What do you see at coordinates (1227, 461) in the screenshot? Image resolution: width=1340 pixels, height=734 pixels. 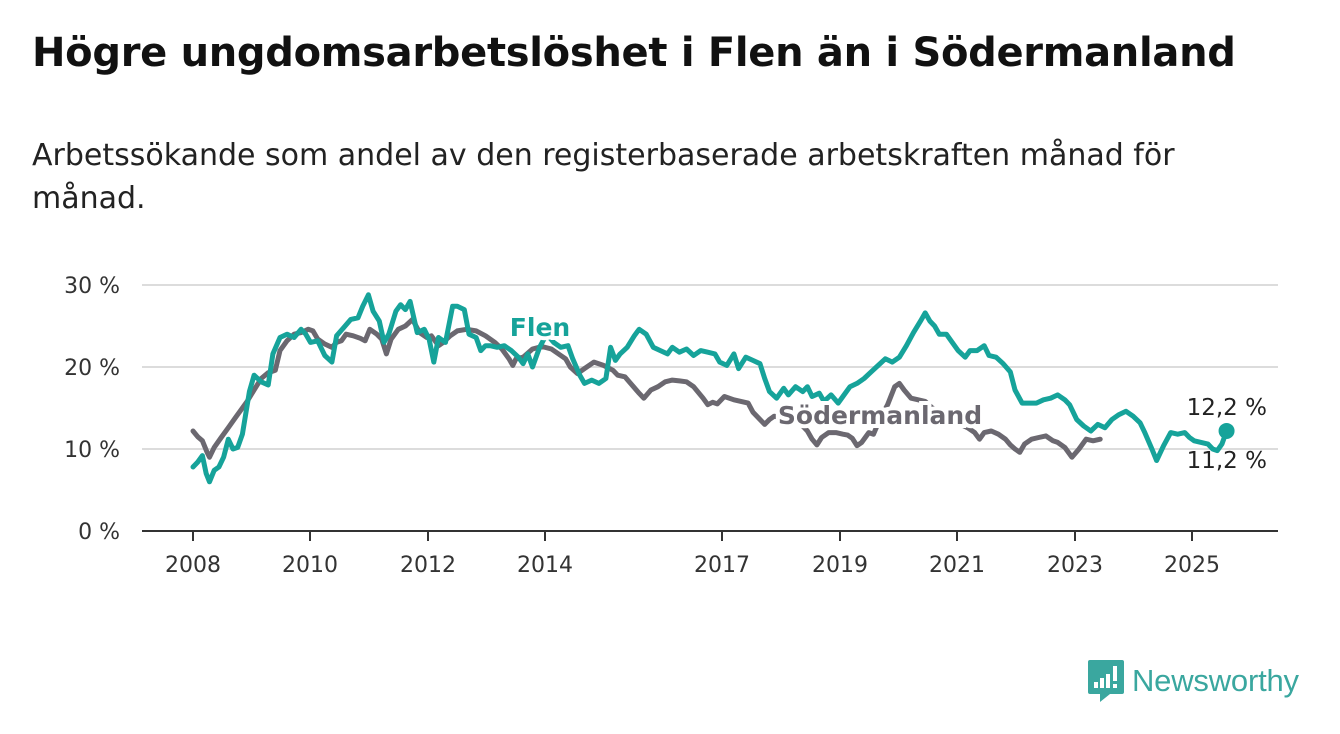 I see `sodermanland-end-label: 11,2 %` at bounding box center [1227, 461].